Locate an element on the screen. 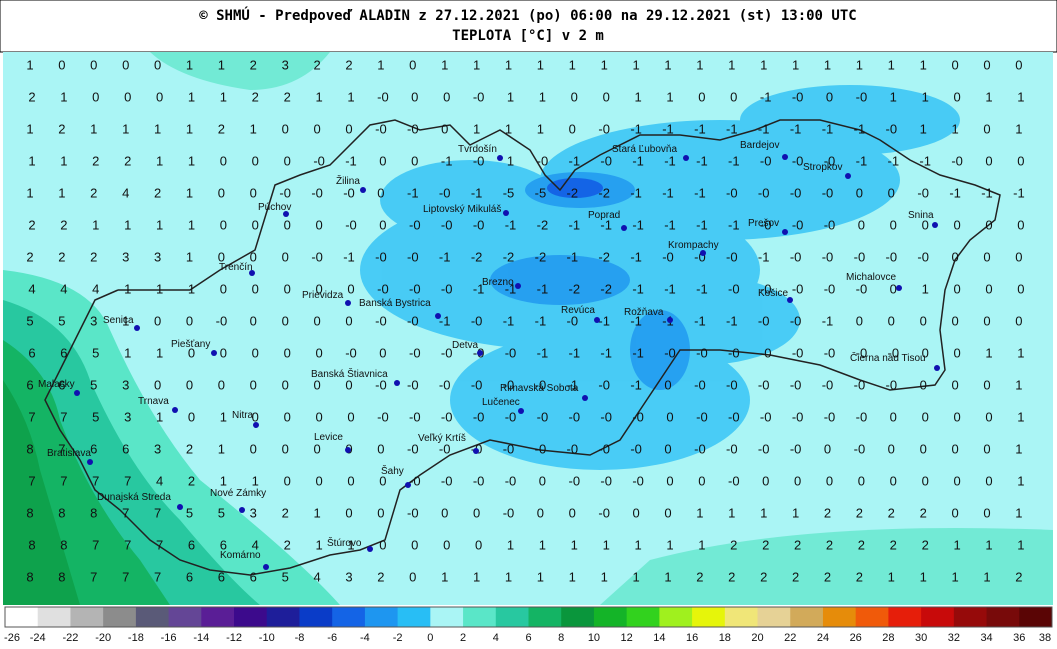 This screenshot has height=649, width=1057. scale-label: -26 is located at coordinates (12, 638).